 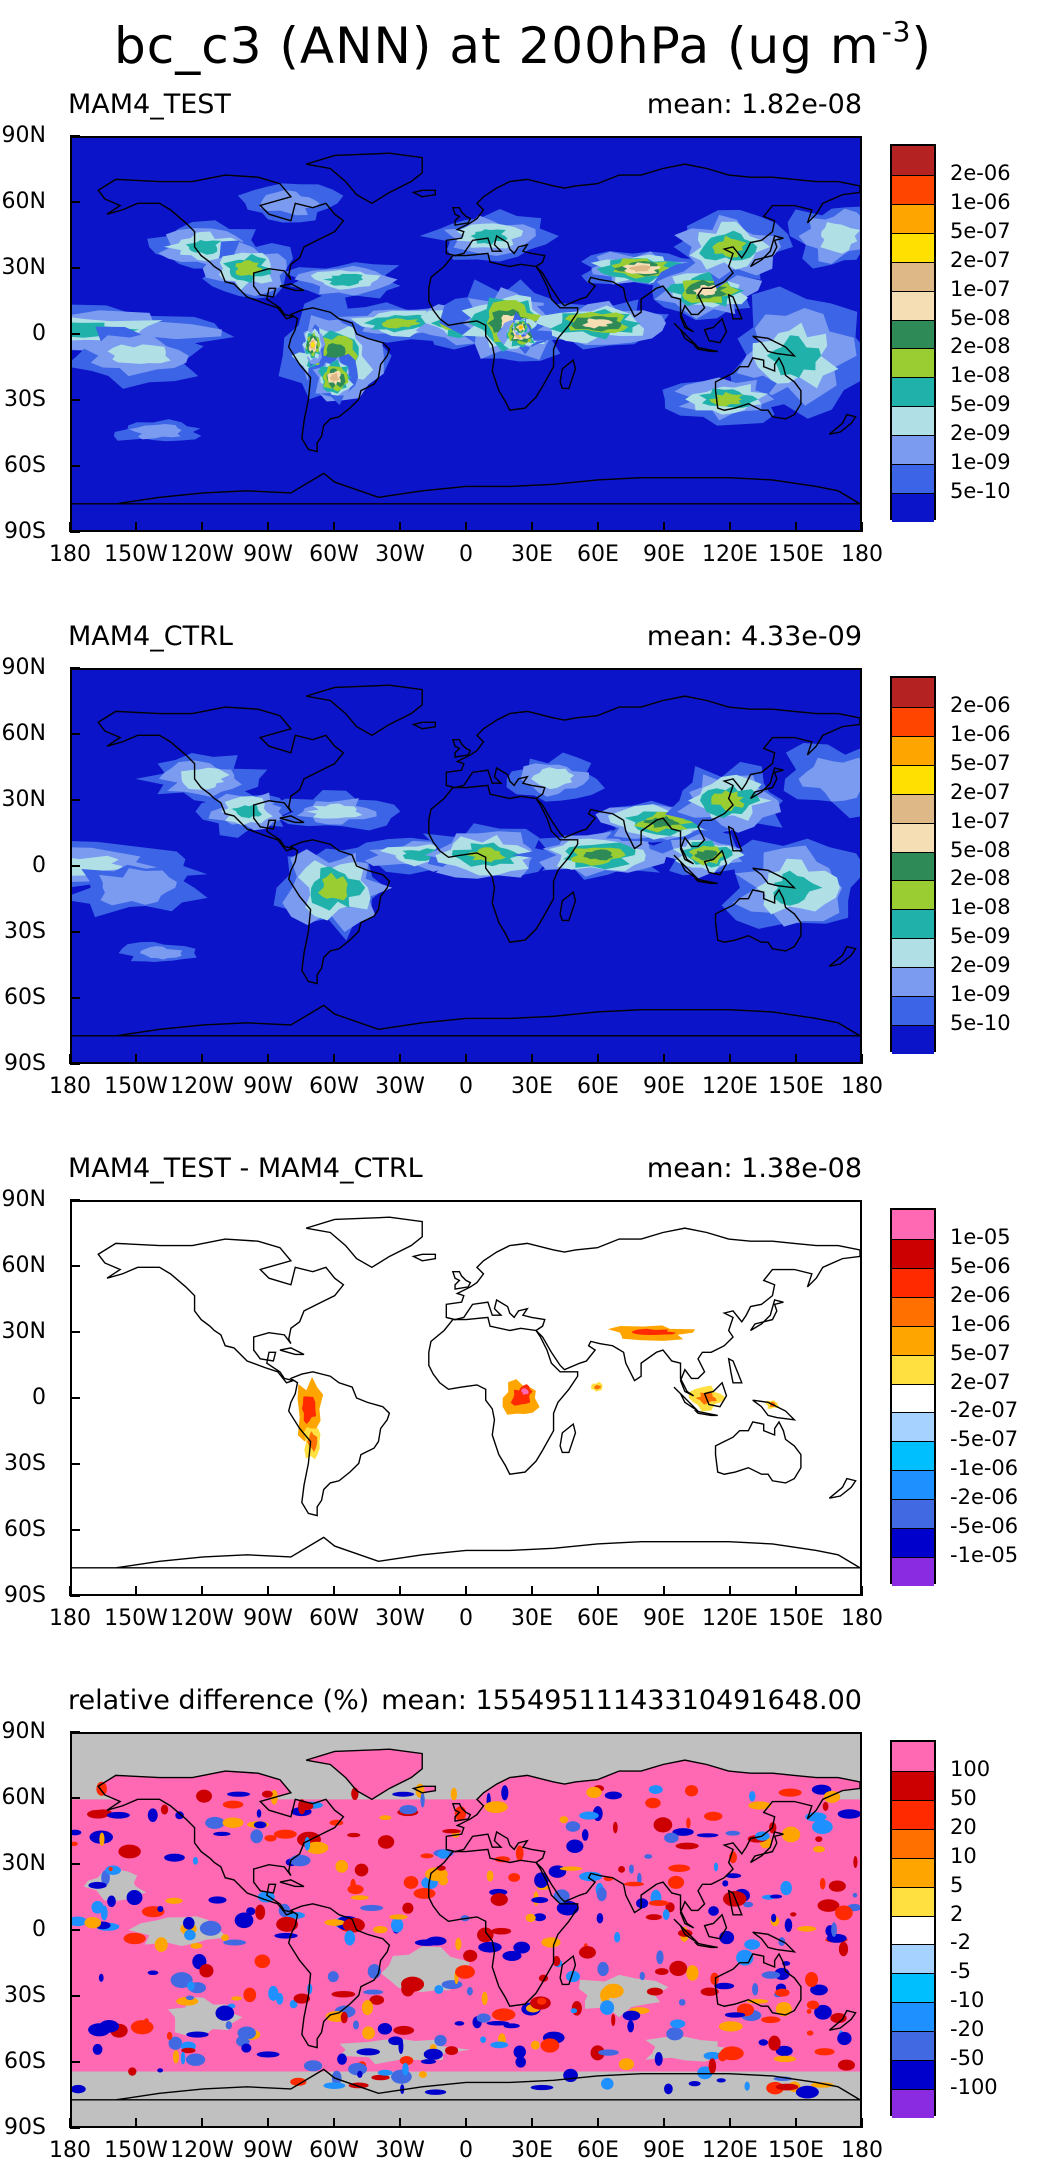 I want to click on coastline-japan, so click(x=766, y=251).